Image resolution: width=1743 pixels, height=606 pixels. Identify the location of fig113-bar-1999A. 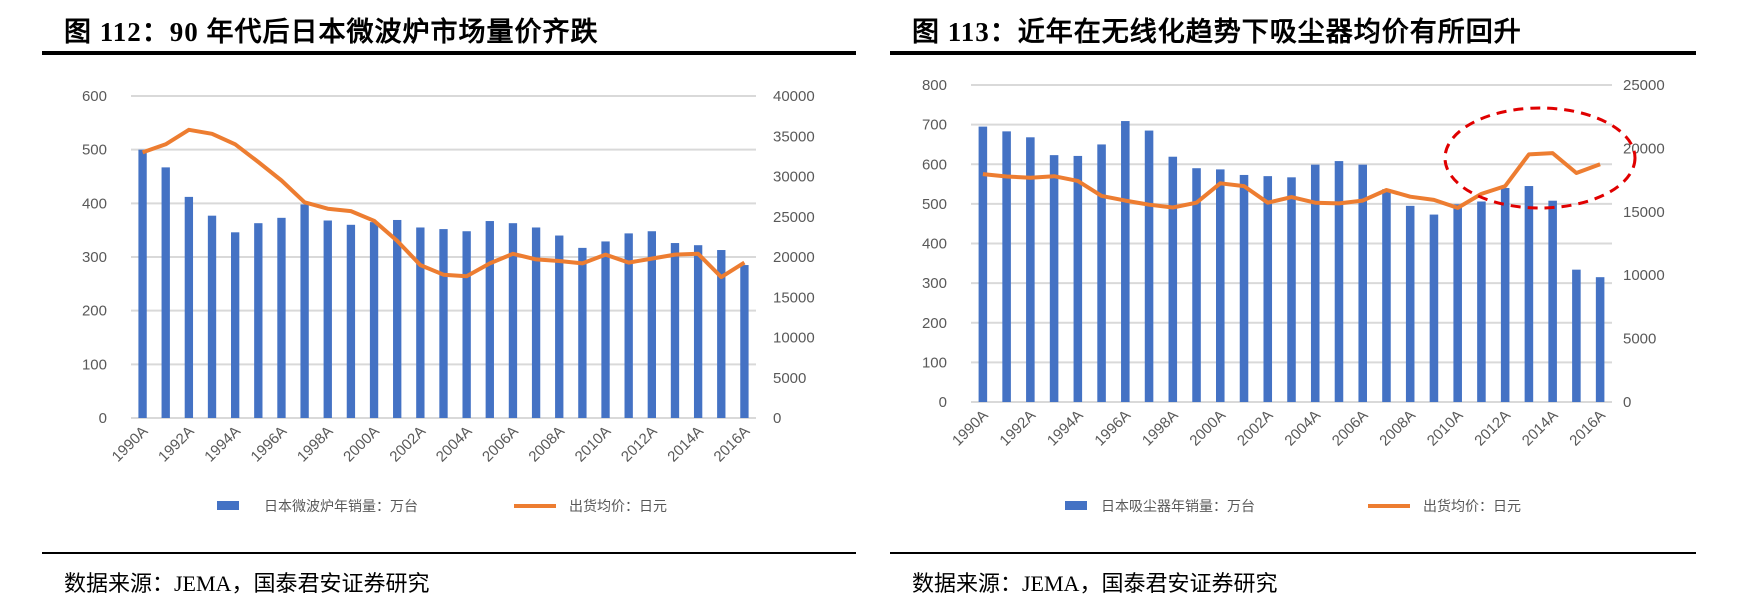
(1196, 285).